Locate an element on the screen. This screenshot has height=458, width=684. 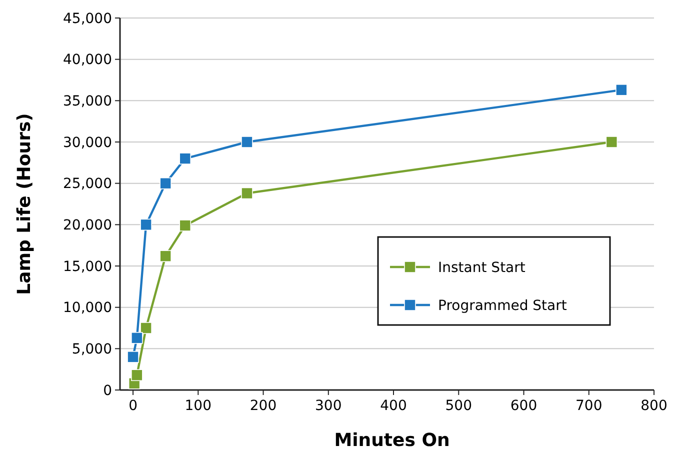
y-tick-label: 40,000 is located at coordinates (87, 60).